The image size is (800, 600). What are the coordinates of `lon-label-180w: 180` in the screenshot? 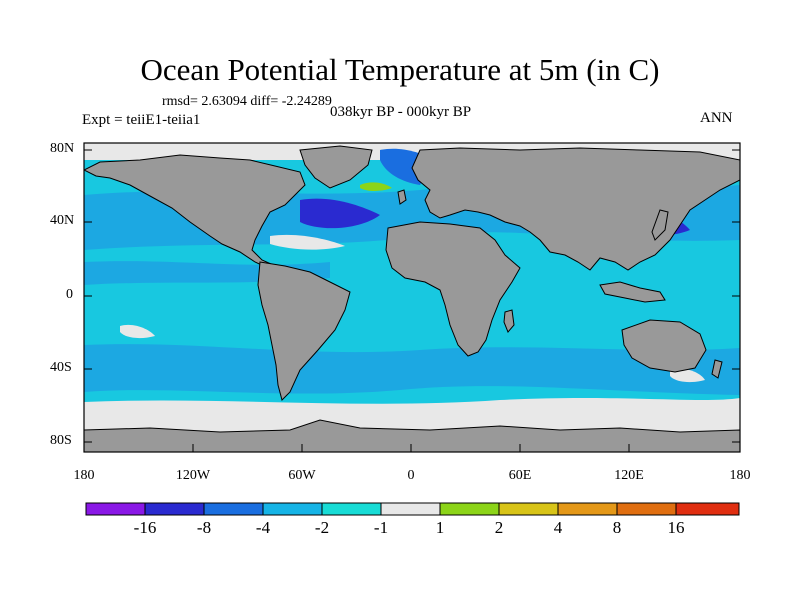 It's located at (84, 475).